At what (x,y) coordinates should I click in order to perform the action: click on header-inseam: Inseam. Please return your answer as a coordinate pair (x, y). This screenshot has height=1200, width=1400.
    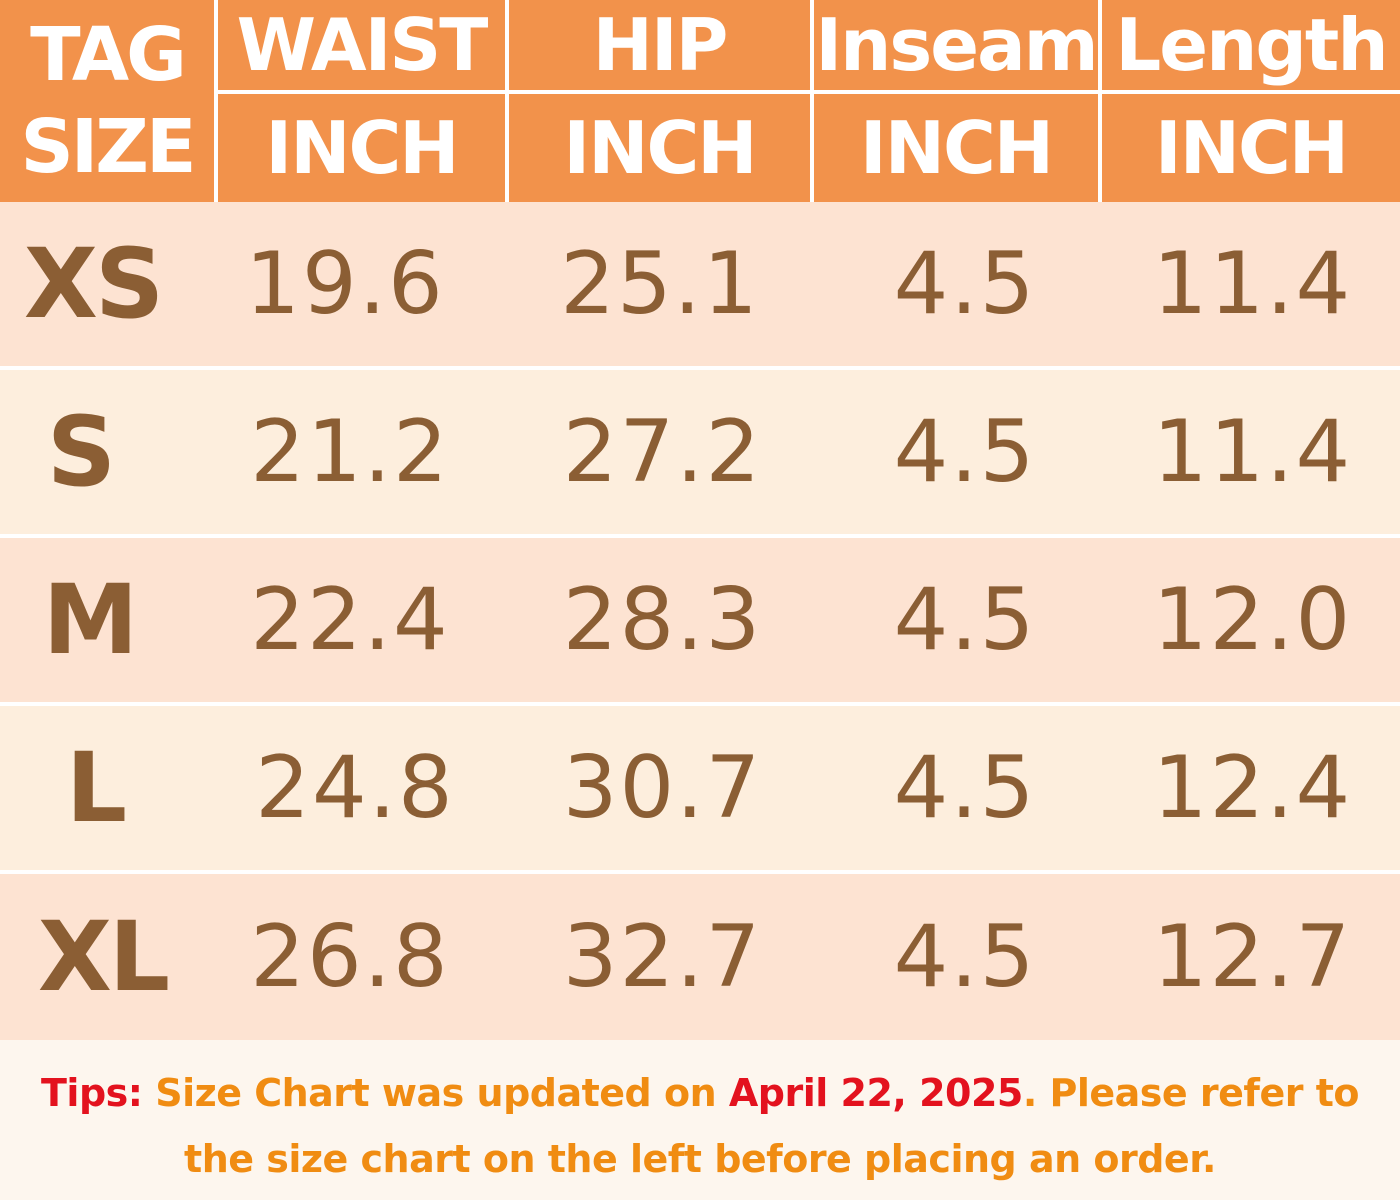
    Looking at the image, I should click on (956, 45).